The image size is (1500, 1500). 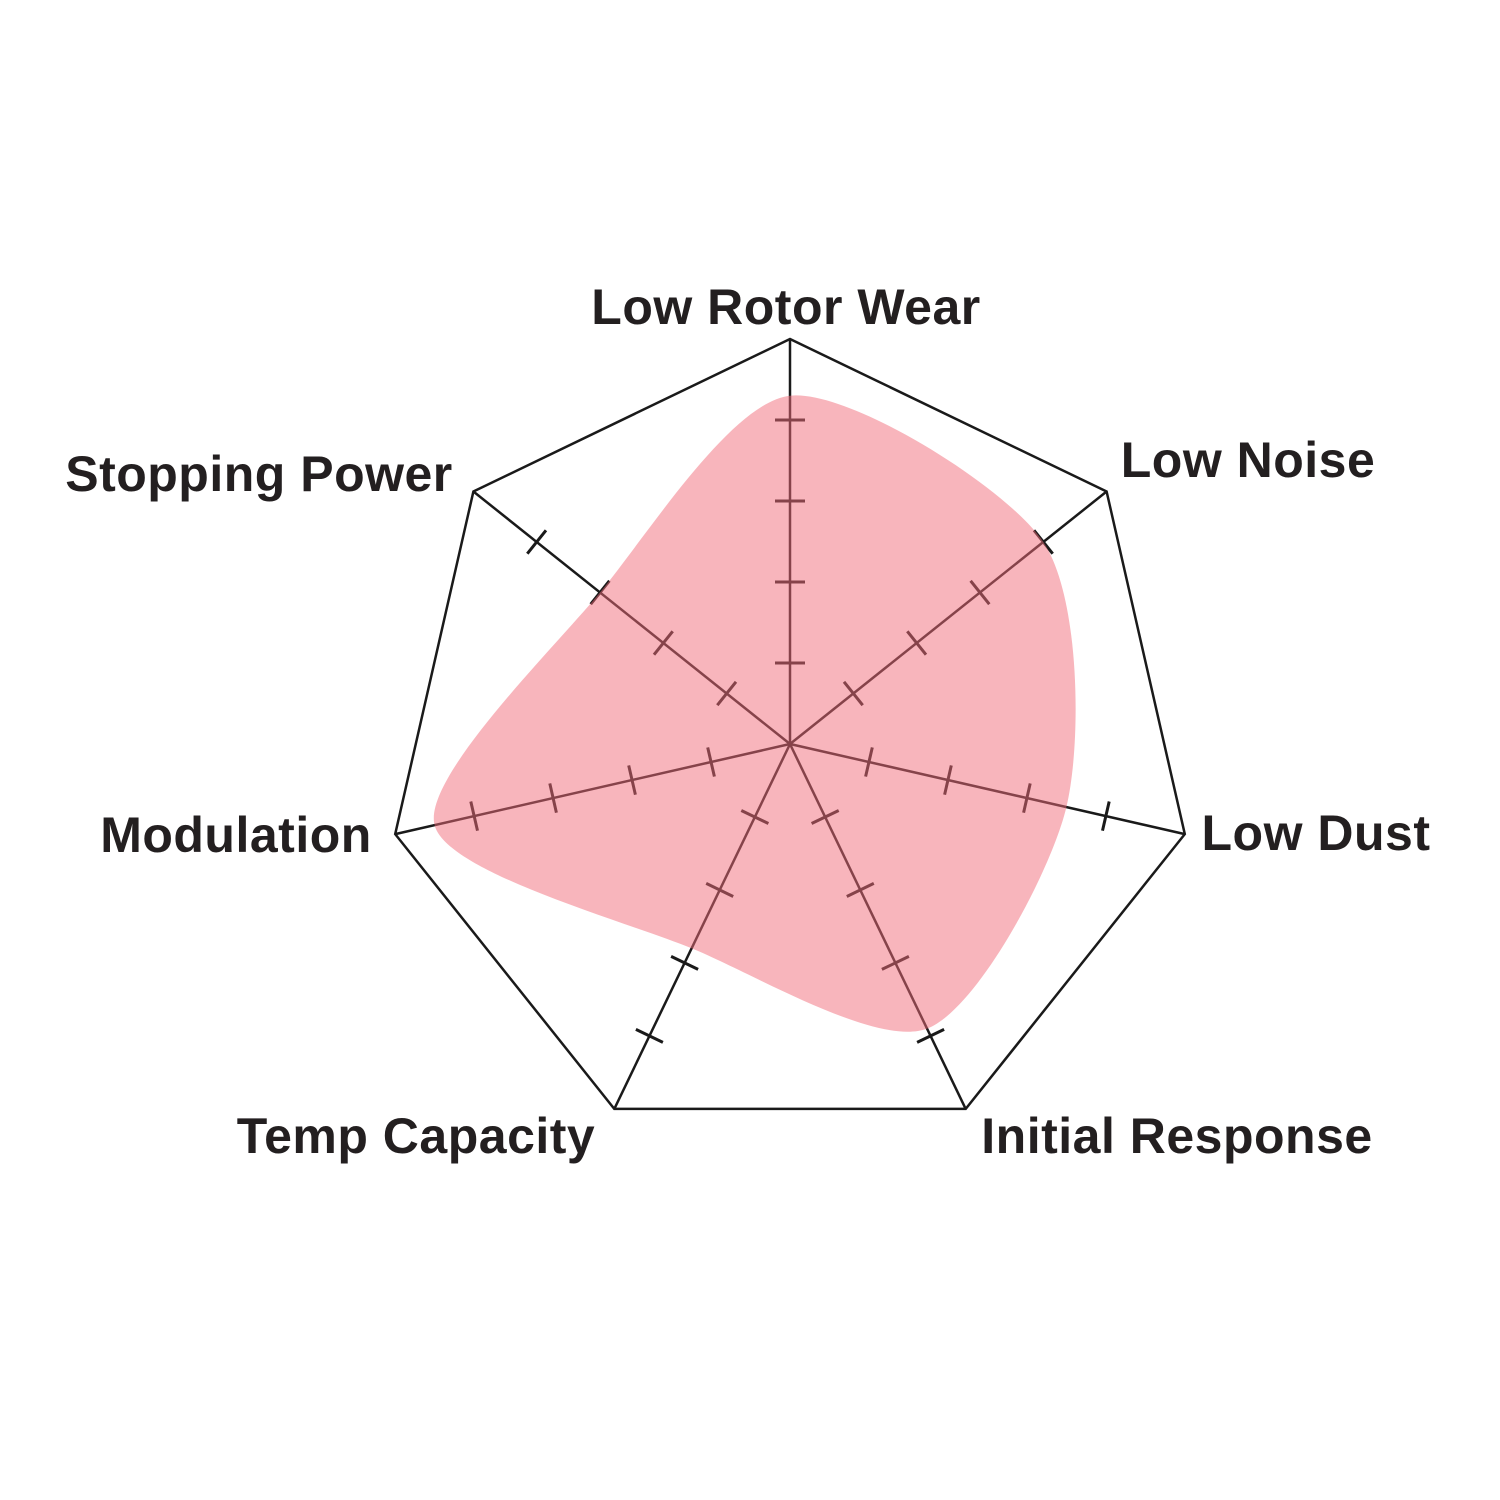 I want to click on axis-label-modulation: Modulation, so click(x=236, y=835).